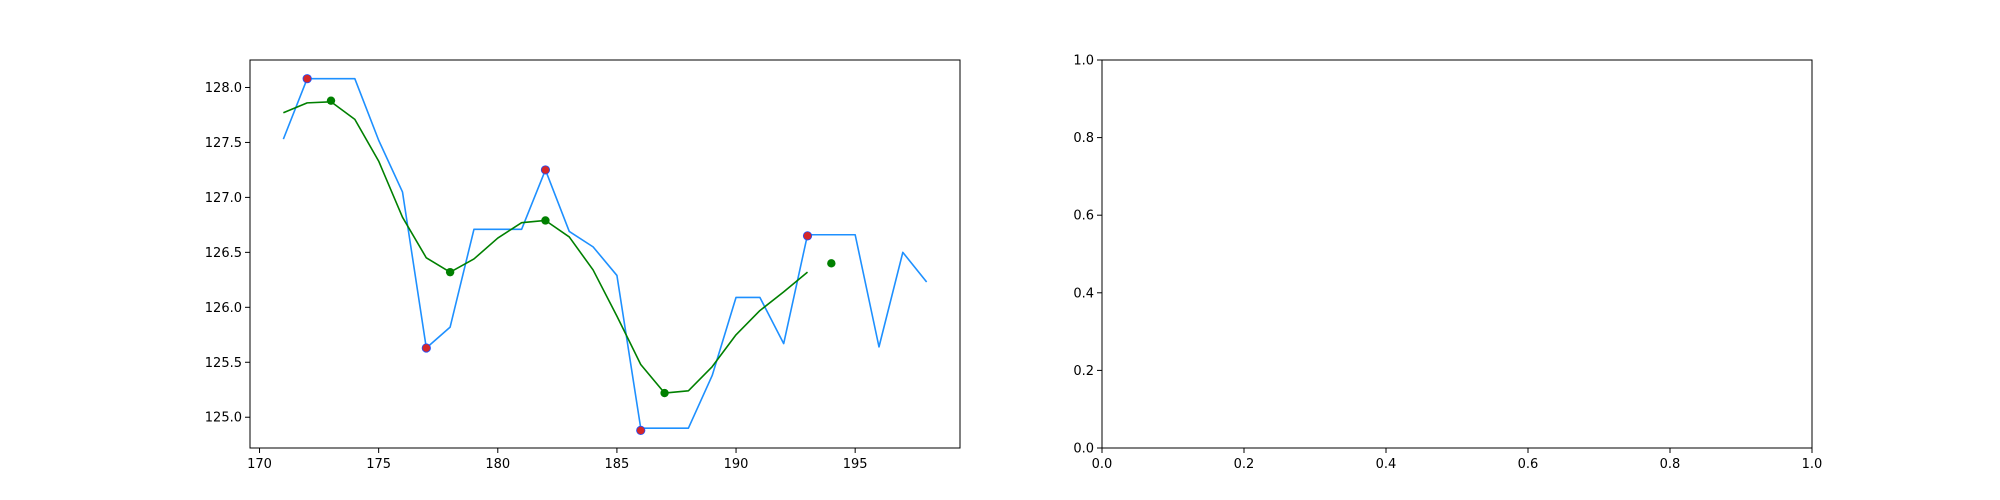 Image resolution: width=2000 pixels, height=500 pixels. I want to click on chart-right-y-tick-label-0: 0.0, so click(1083, 449).